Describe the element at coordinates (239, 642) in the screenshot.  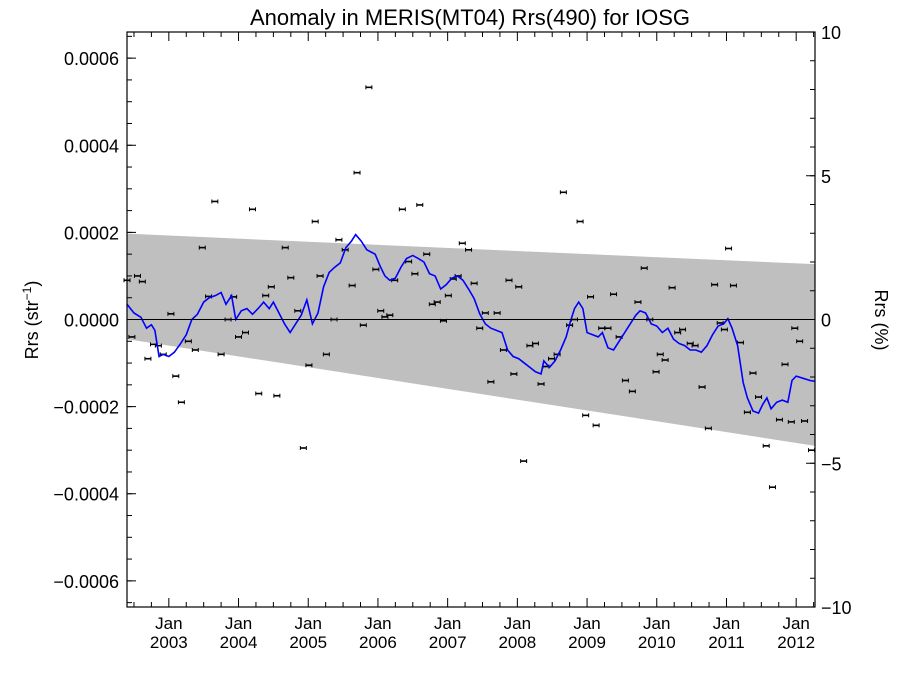
I see `x-tick-year-label: 2004` at that location.